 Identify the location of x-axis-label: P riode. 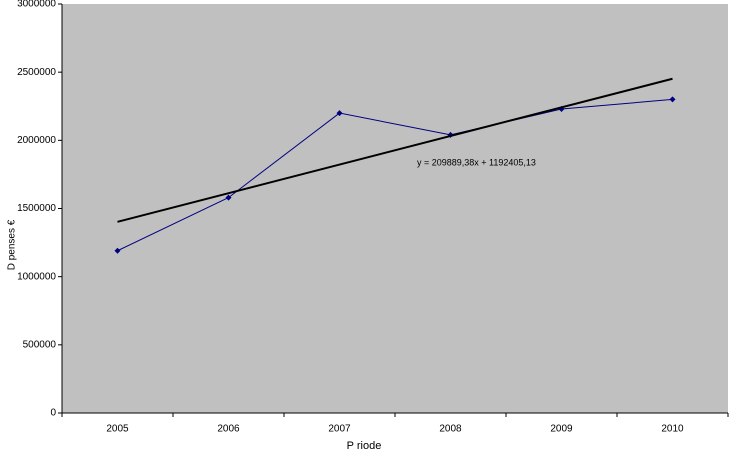
(364, 446).